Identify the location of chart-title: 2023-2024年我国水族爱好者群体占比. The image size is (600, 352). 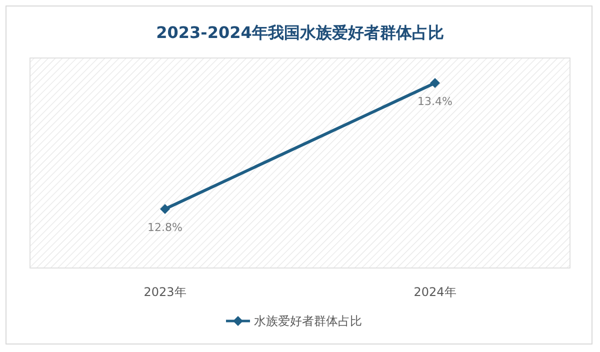
(300, 32).